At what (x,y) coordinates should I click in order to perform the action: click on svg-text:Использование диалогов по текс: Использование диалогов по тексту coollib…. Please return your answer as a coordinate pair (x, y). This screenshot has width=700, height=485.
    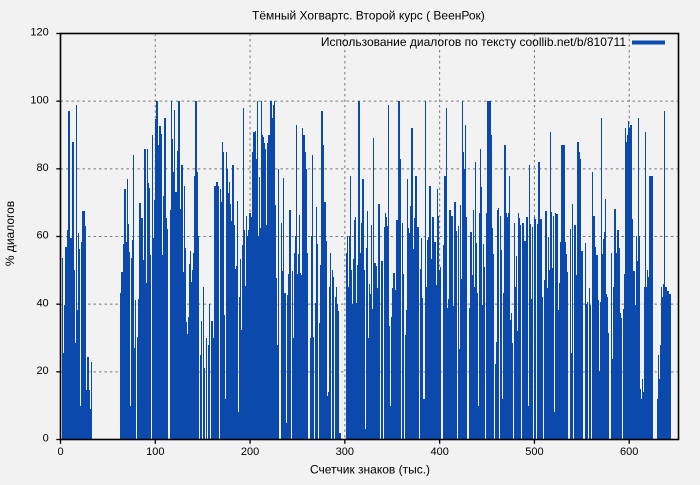
    Looking at the image, I should click on (474, 42).